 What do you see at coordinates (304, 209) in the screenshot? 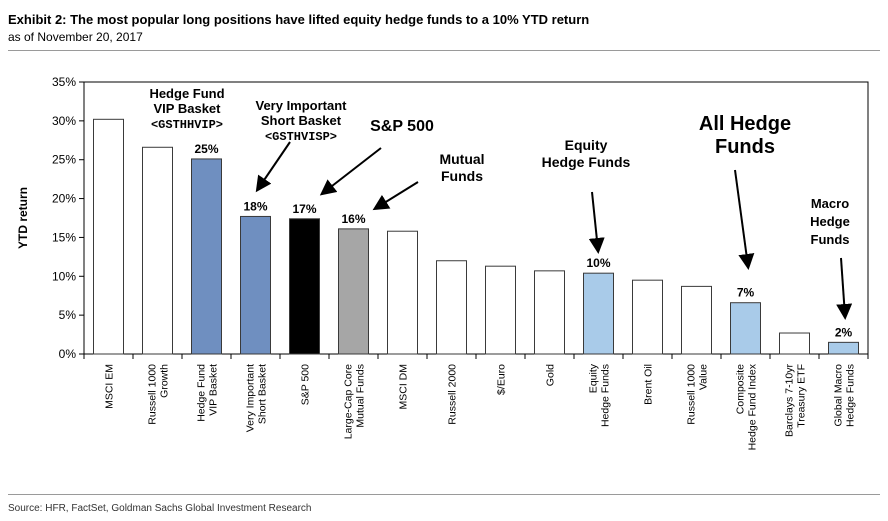
I see `data-label: 17%` at bounding box center [304, 209].